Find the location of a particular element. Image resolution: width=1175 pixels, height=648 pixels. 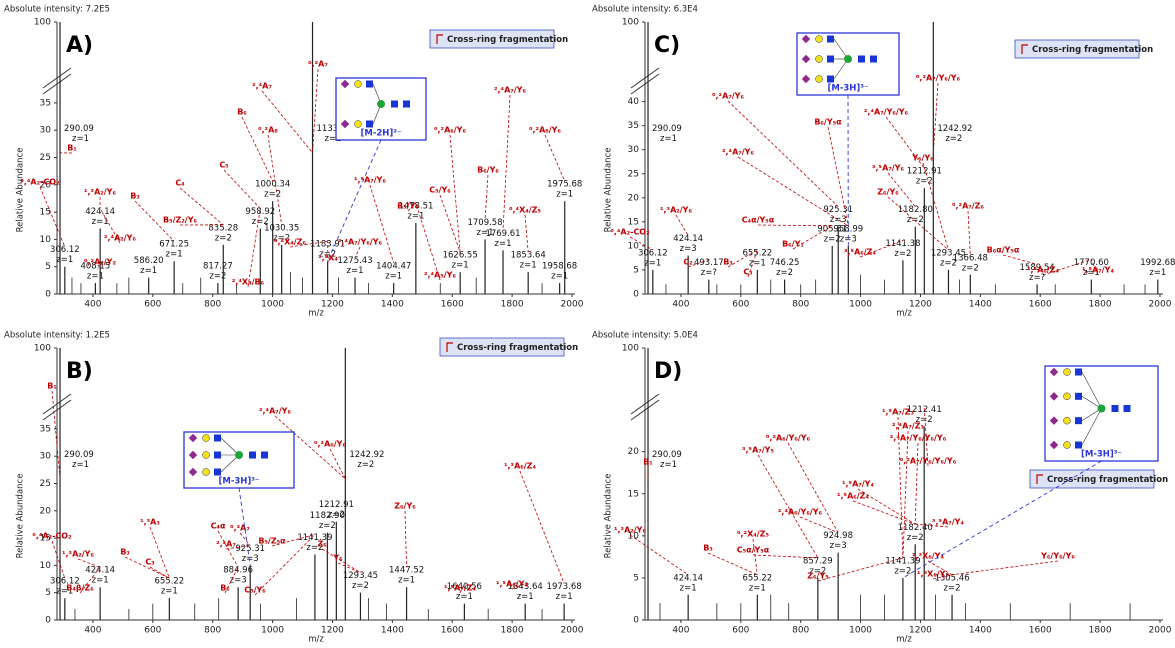

peak-label: 1182.80 is located at coordinates (915, 210).